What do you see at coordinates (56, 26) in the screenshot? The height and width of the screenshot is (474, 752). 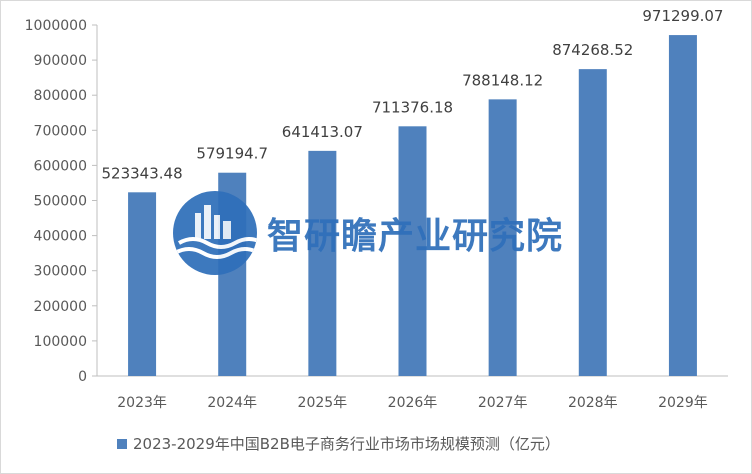 I see `y-tick-label: 1000000` at bounding box center [56, 26].